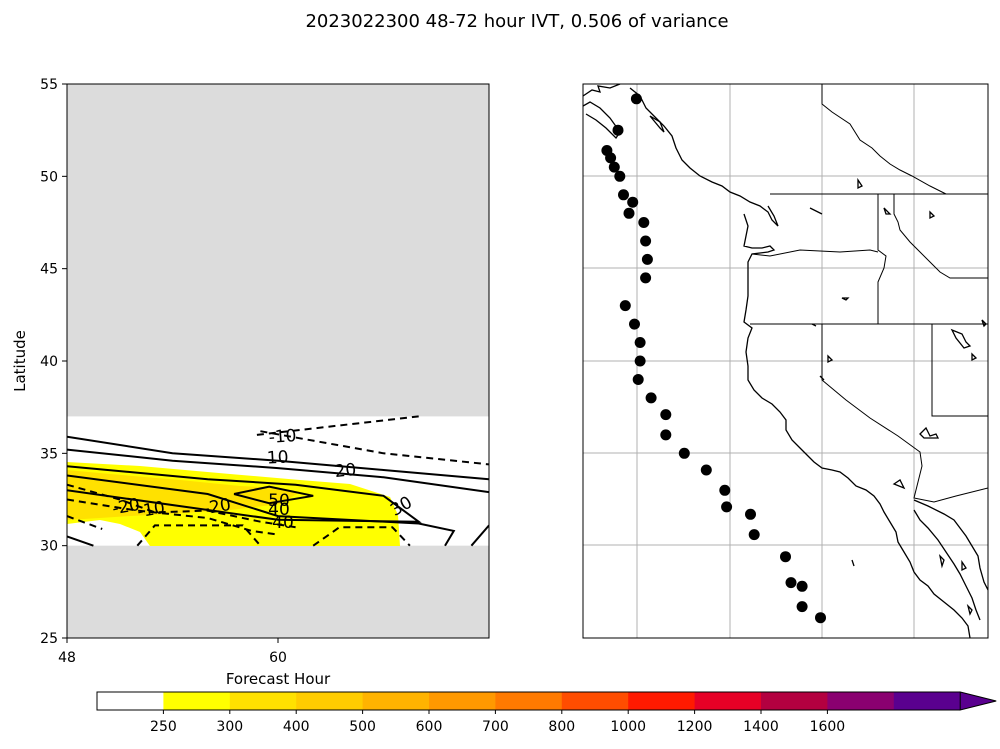 The height and width of the screenshot is (749, 1000). I want to click on political-borders, so click(869, 293).